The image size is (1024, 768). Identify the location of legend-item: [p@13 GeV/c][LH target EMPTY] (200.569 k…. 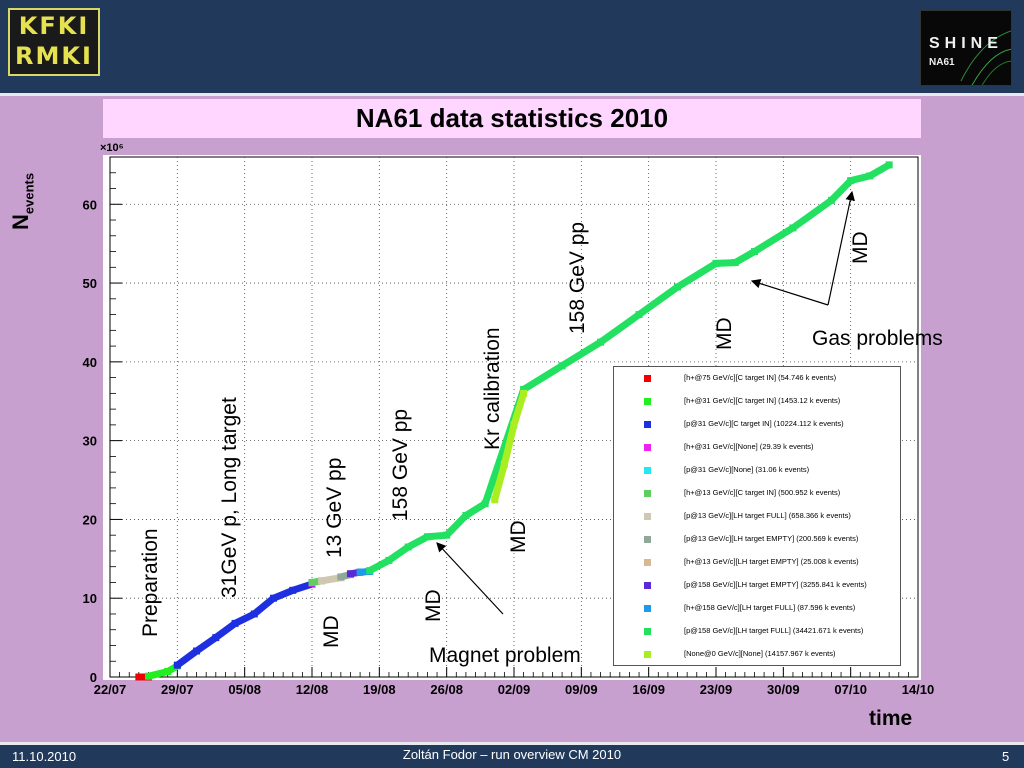
(758, 539).